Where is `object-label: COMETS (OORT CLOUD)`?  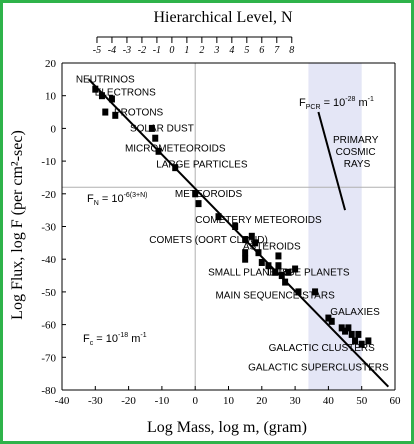 object-label: COMETS (OORT CLOUD) is located at coordinates (208, 240).